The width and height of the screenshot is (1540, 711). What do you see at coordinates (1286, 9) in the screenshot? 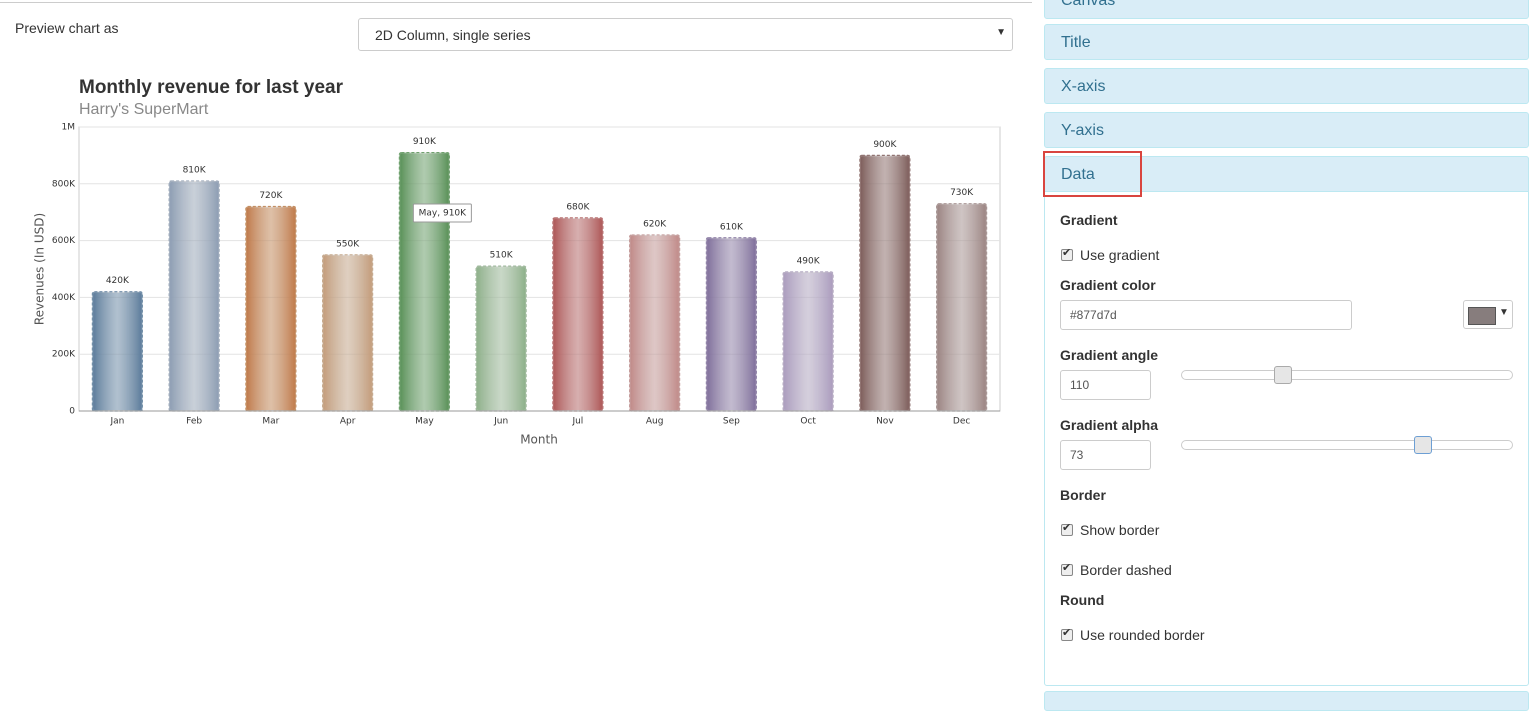
I see `panel-header: Canvas` at bounding box center [1286, 9].